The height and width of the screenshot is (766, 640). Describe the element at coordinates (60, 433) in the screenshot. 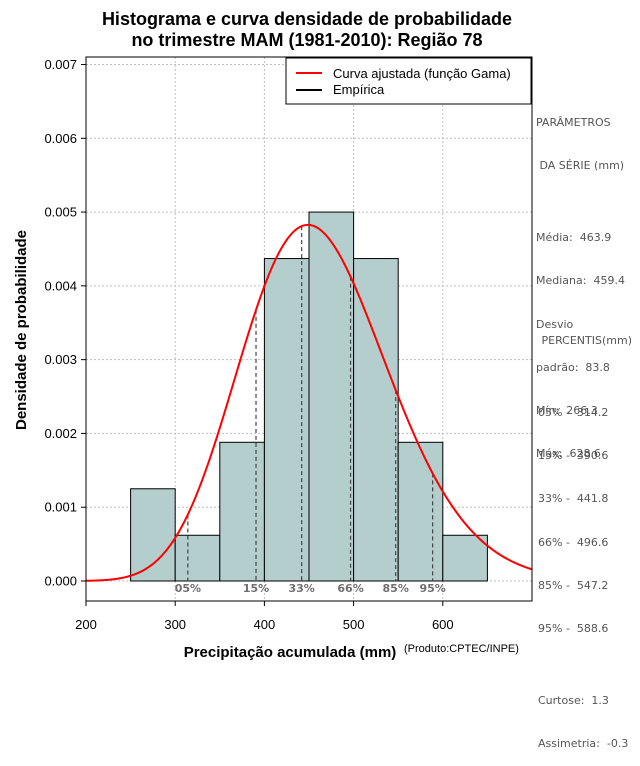

I see `y-tick-label: 0.002` at that location.